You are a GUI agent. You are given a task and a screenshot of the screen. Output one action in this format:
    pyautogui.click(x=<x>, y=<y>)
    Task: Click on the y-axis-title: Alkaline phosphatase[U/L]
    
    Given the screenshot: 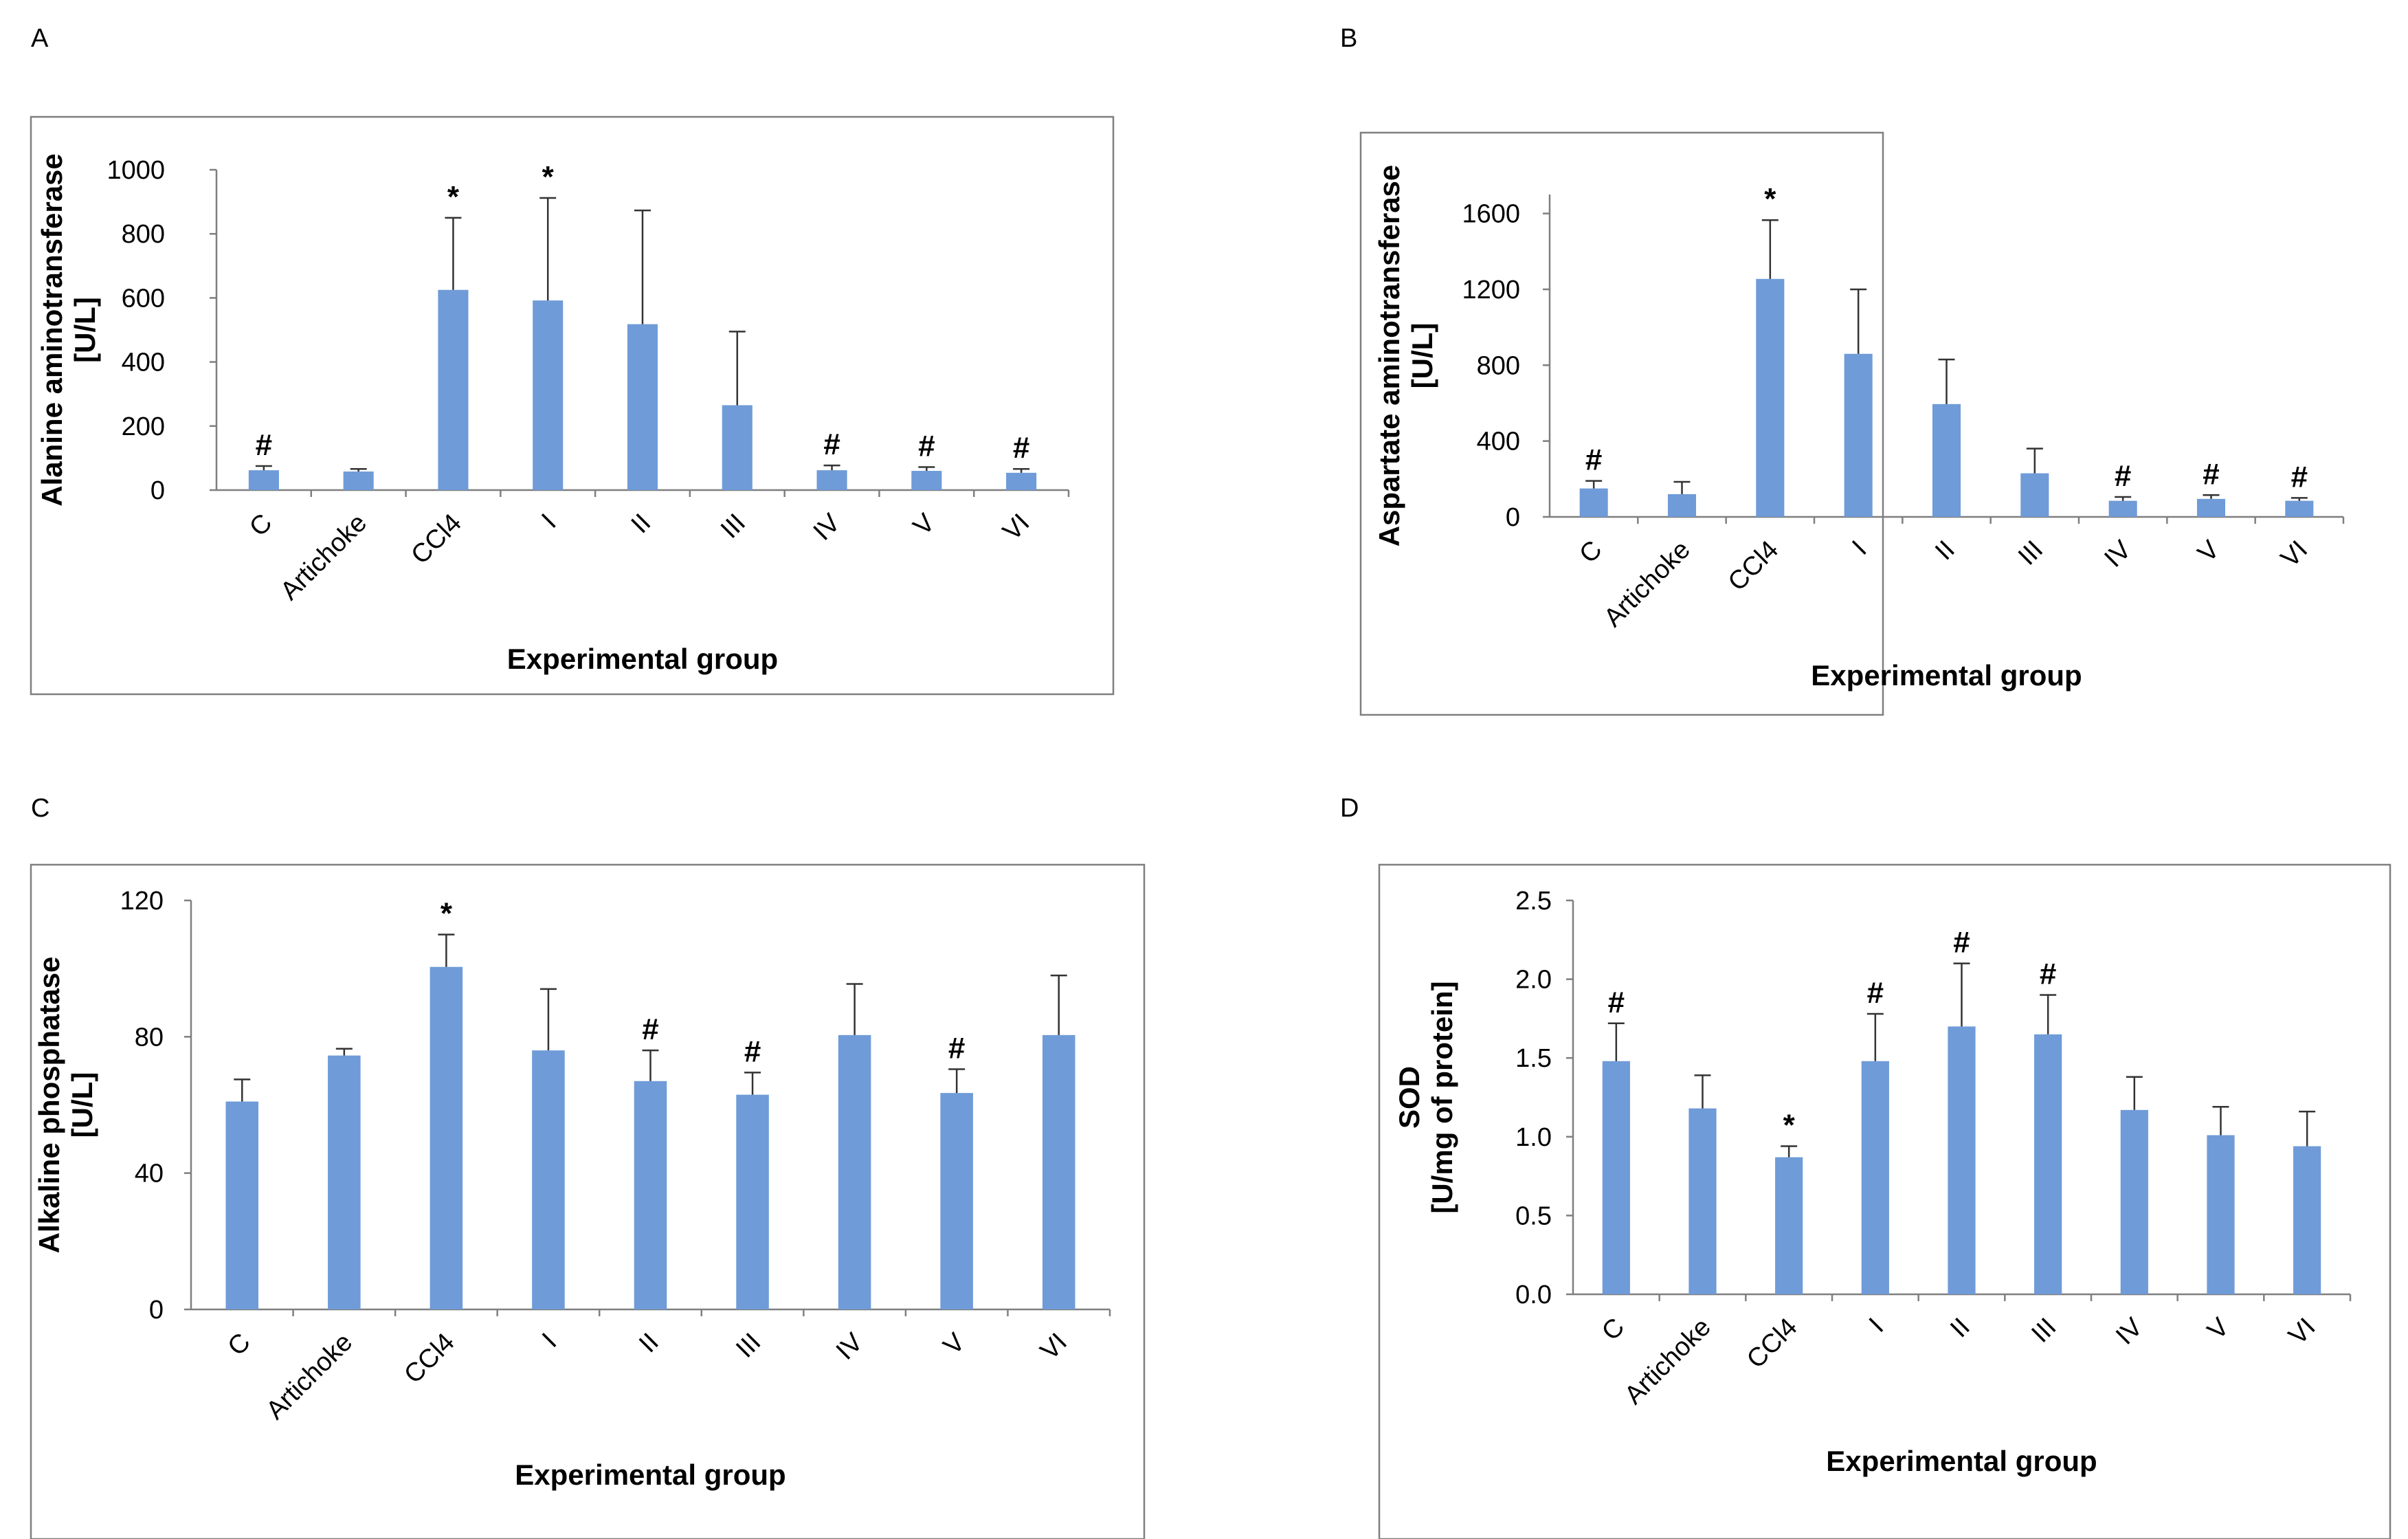 What is the action you would take?
    pyautogui.click(x=65, y=1105)
    